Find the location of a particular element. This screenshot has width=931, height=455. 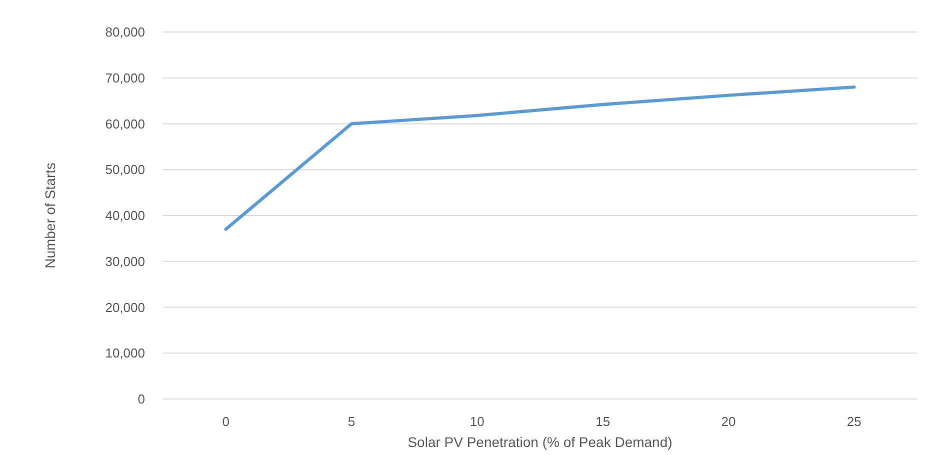

y-axis-title: Number of Starts is located at coordinates (50, 215).